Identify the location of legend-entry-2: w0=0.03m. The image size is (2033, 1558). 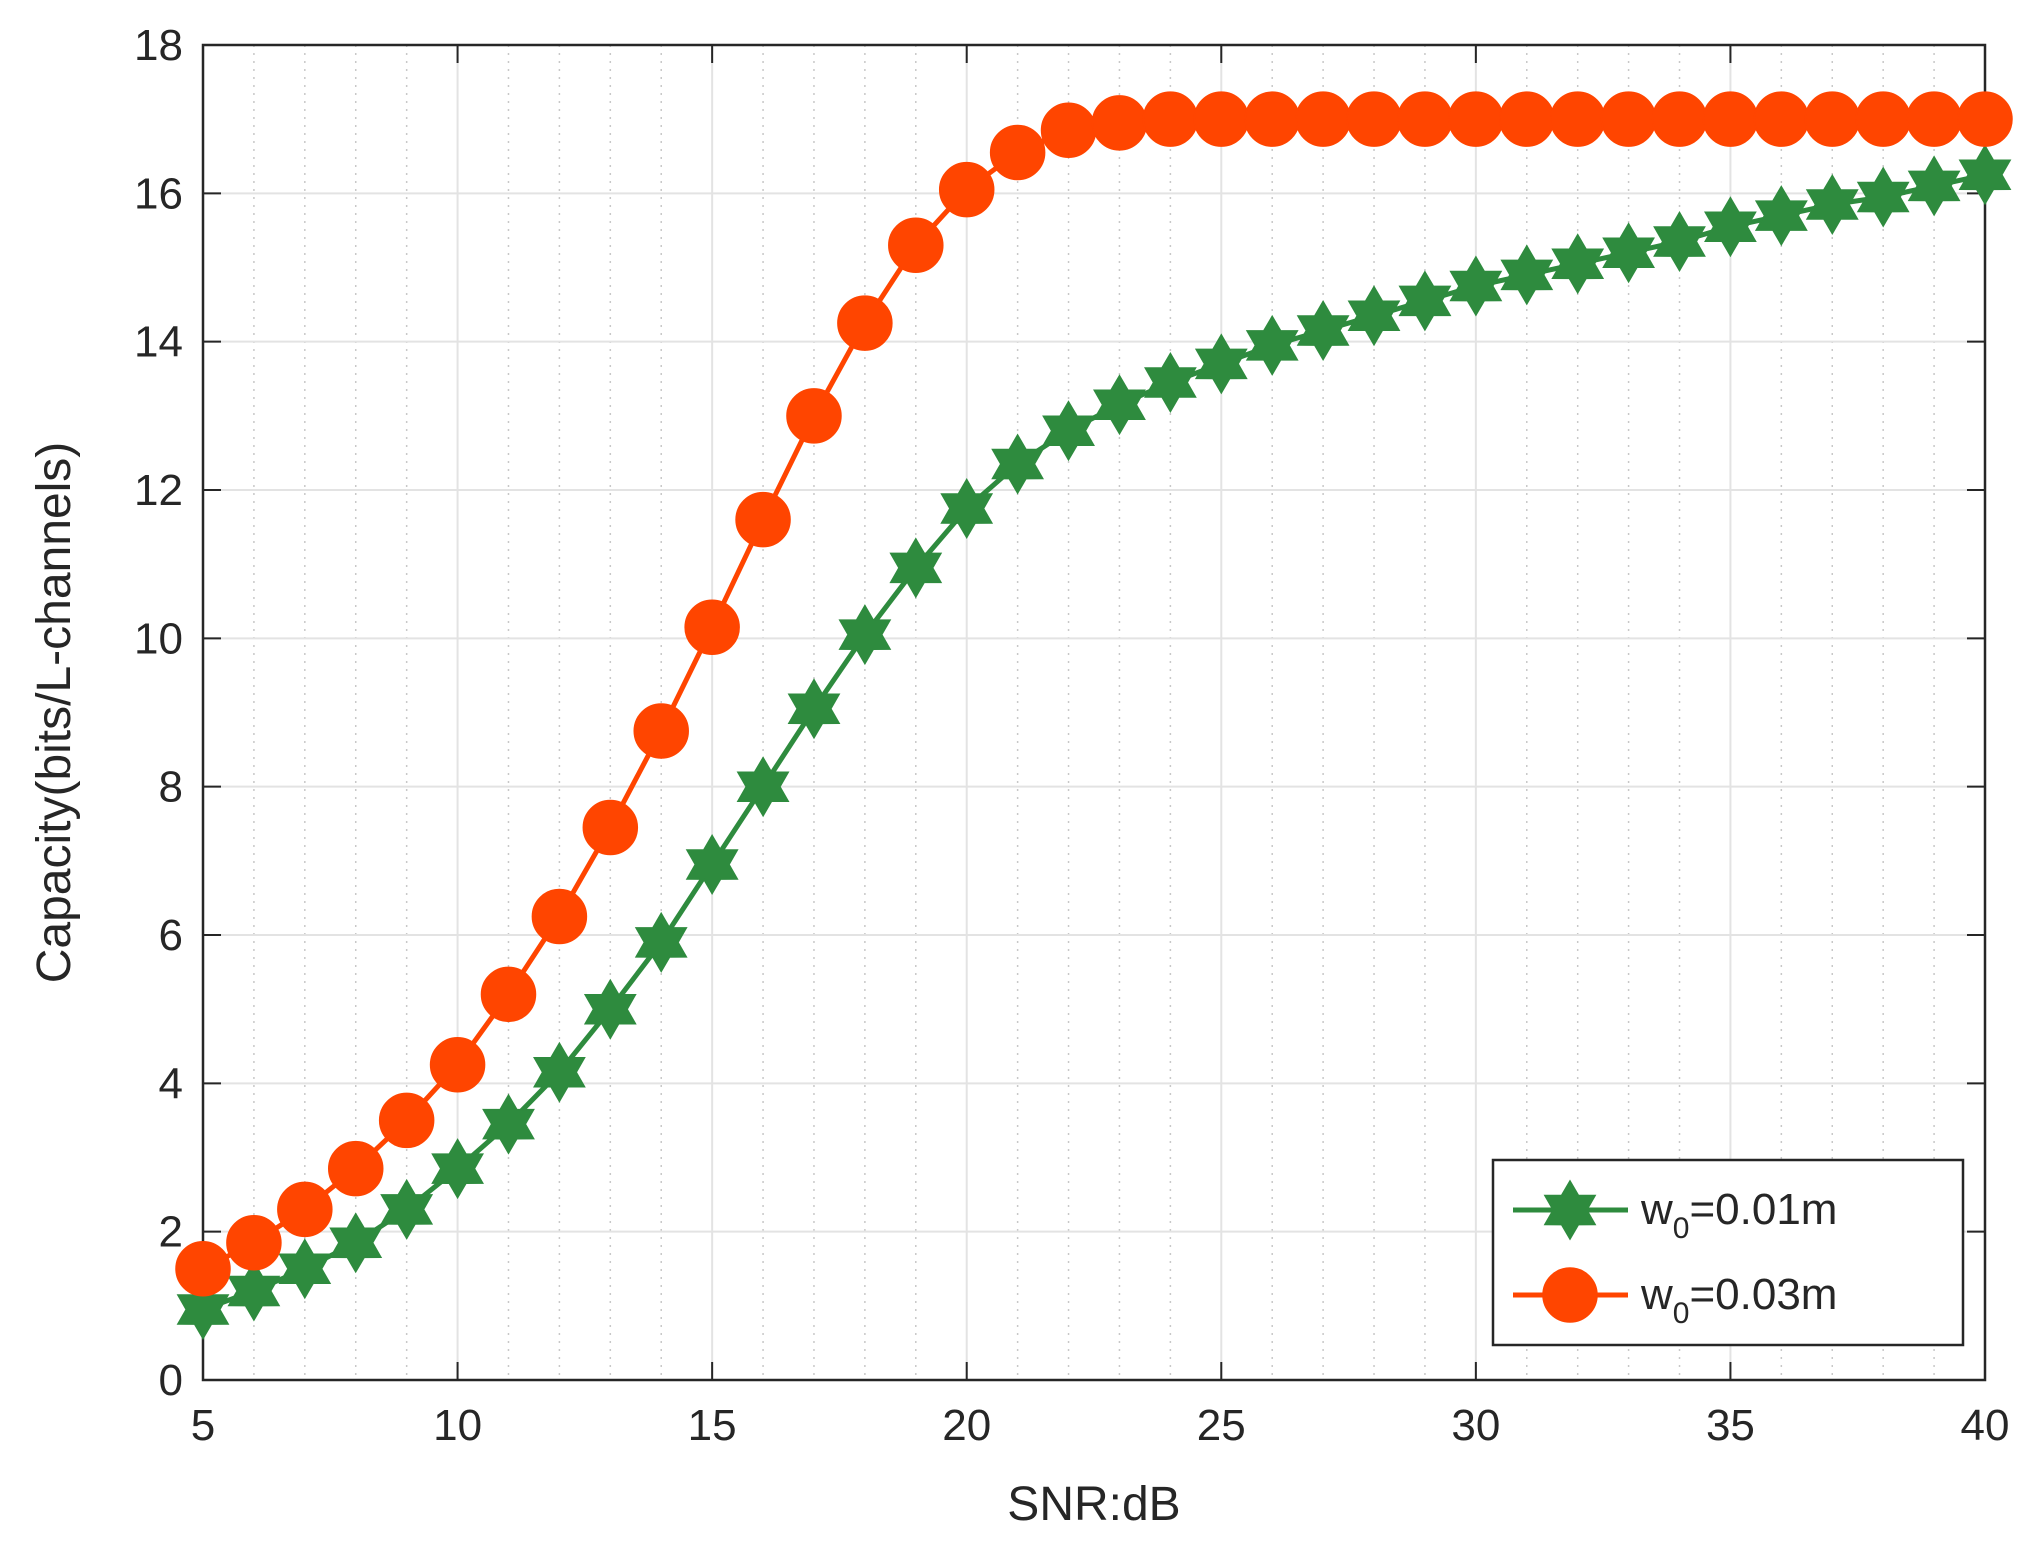
(1675, 1298).